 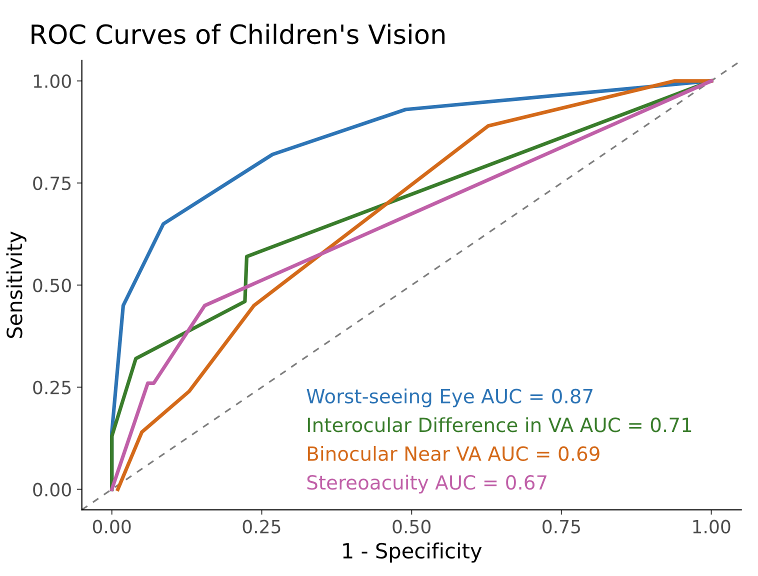 I want to click on text: Binocular Near VA AUC = 0.69, so click(x=454, y=454).